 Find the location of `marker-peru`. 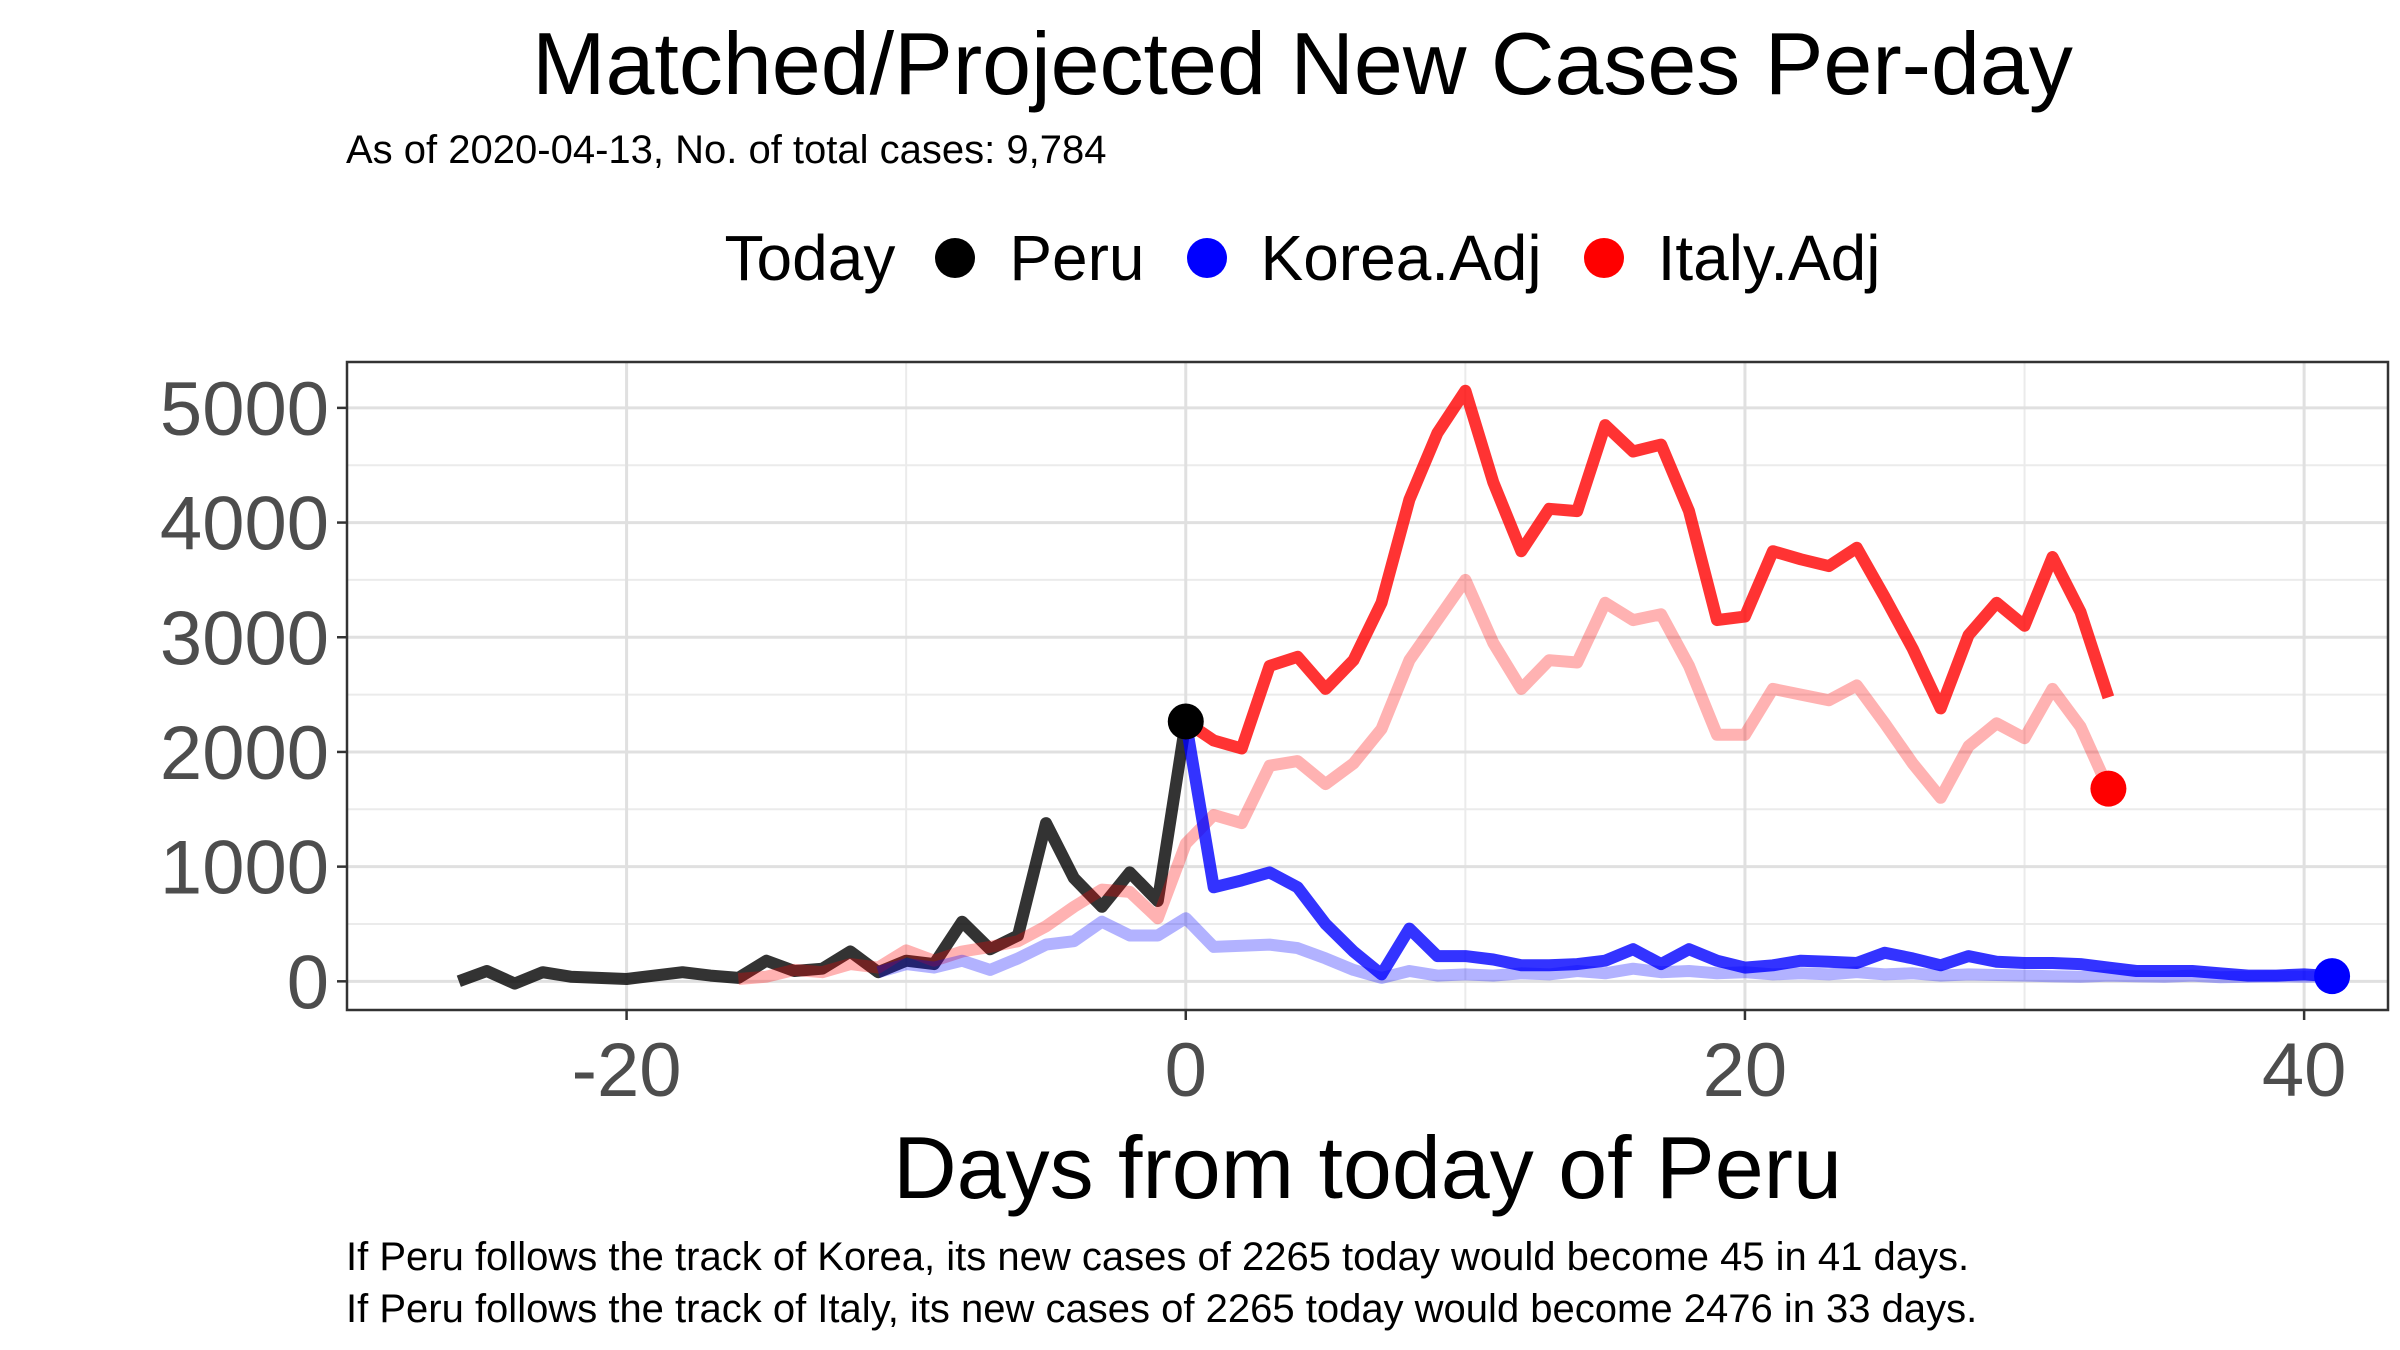

marker-peru is located at coordinates (1185, 721).